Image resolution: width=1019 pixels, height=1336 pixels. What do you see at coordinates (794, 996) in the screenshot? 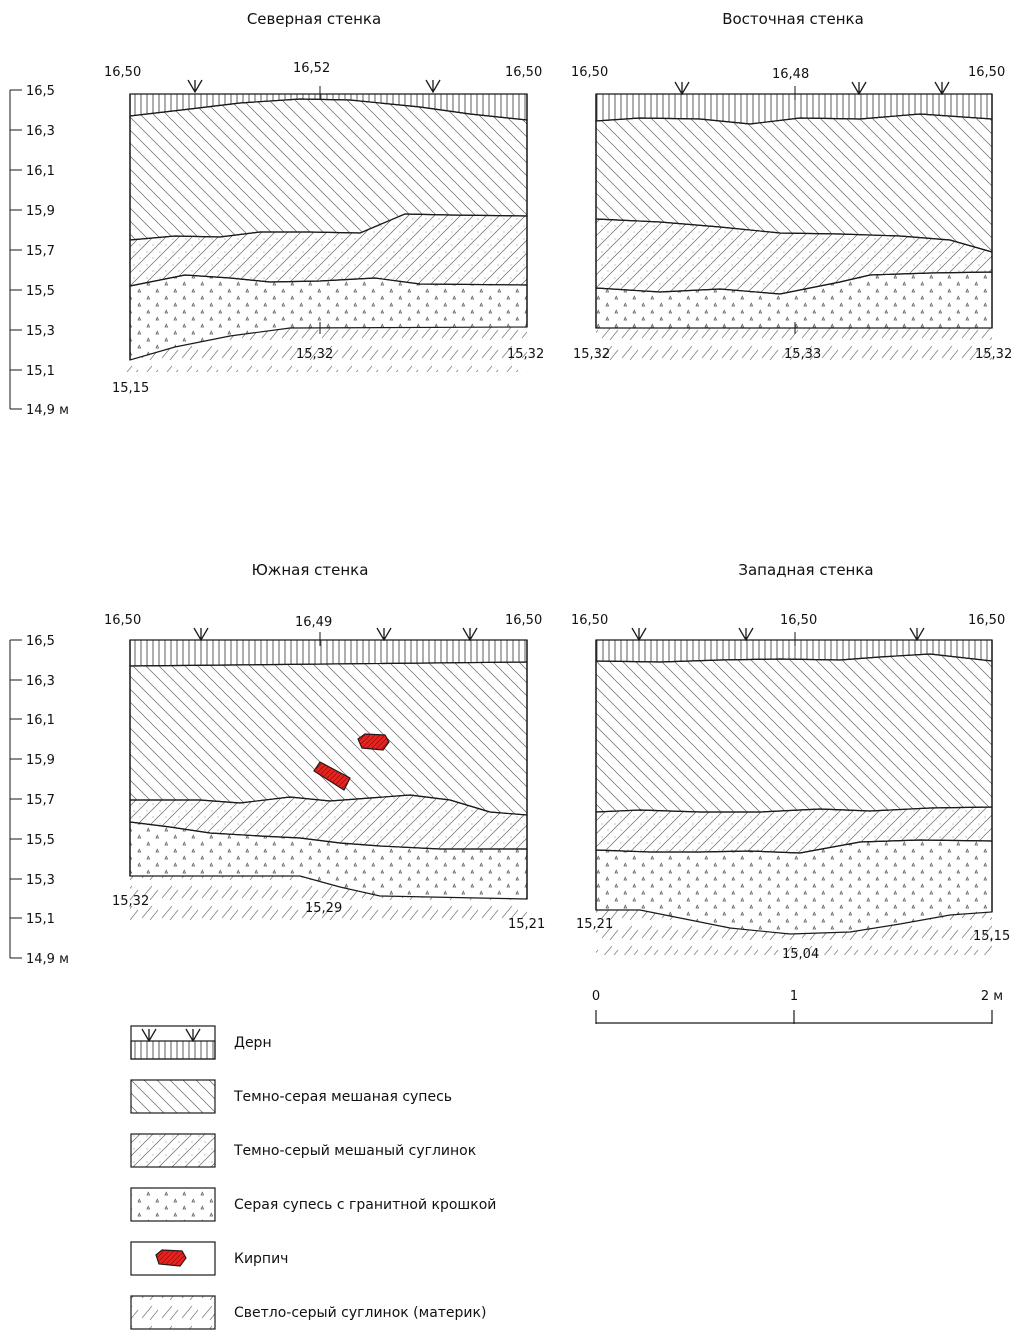
I see `bar-scale-label: 1` at bounding box center [794, 996].